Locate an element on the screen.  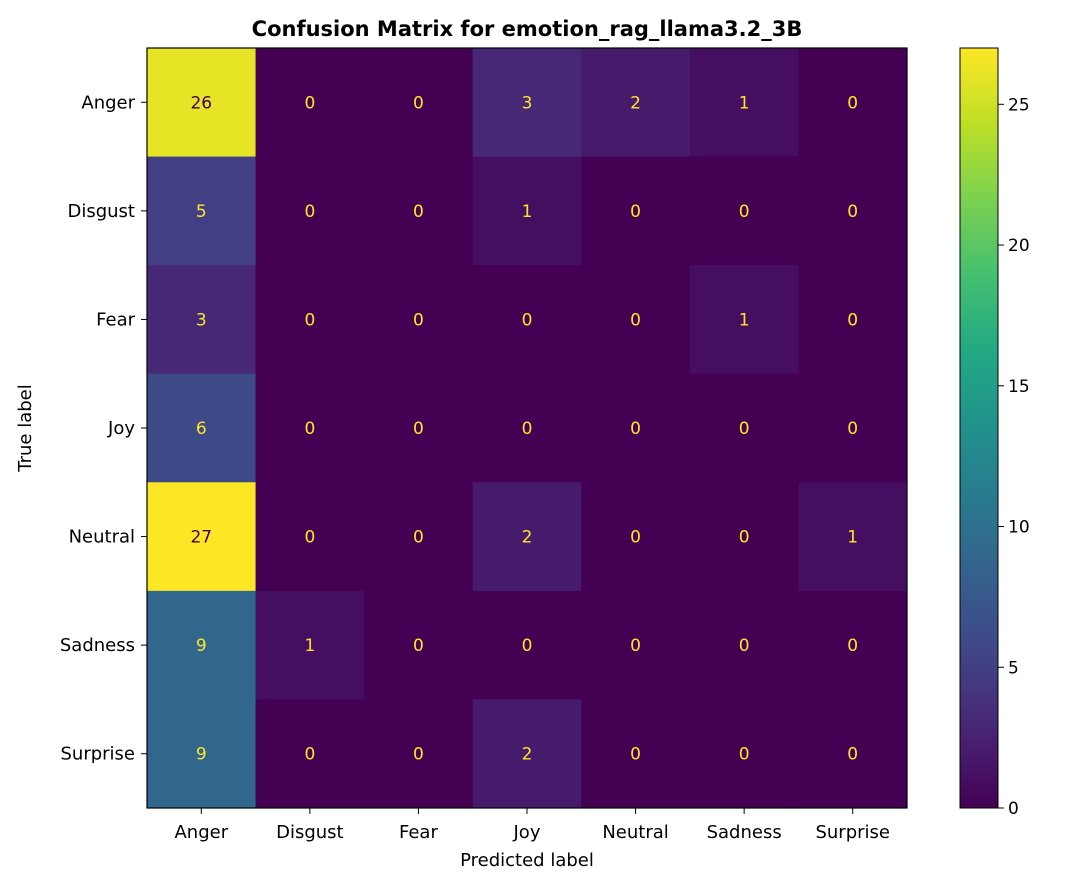
x-tick-label: Sadness is located at coordinates (744, 832).